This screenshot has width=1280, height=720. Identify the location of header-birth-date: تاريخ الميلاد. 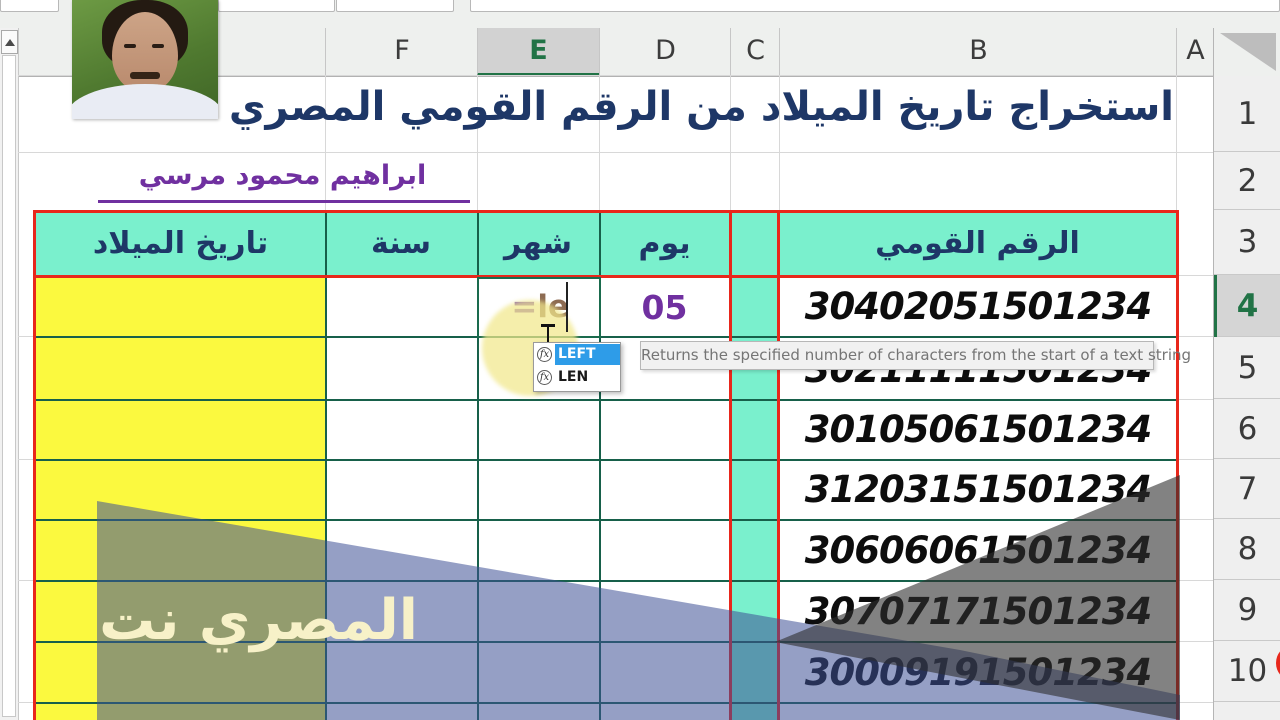
(180, 243).